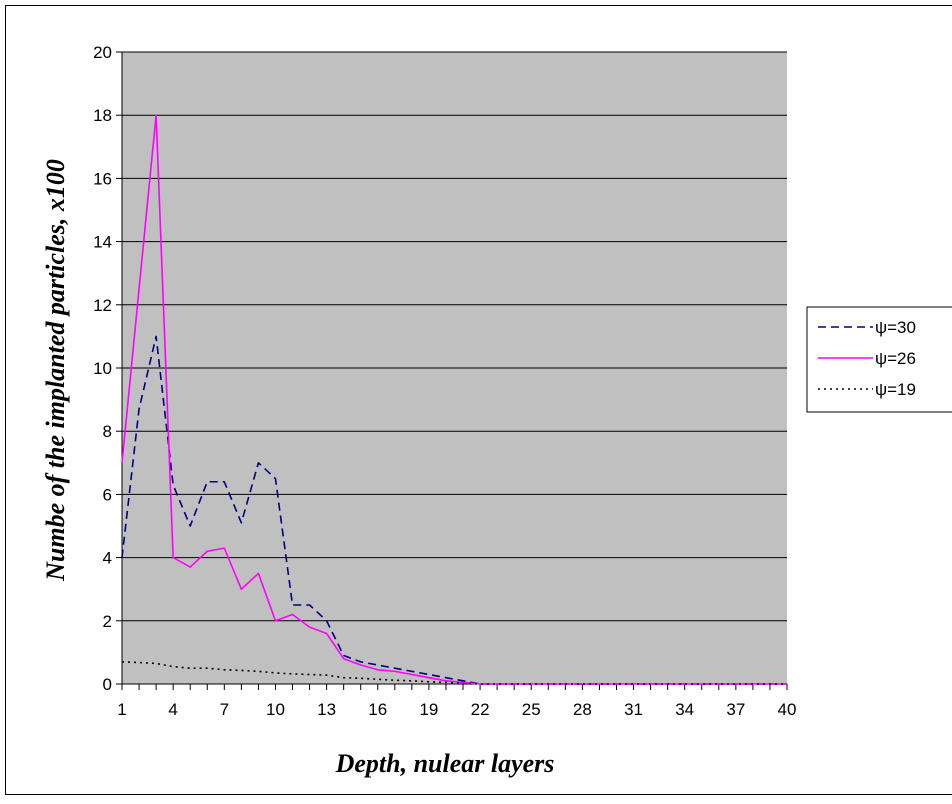 Image resolution: width=952 pixels, height=804 pixels. What do you see at coordinates (55, 370) in the screenshot?
I see `y-axis-title: Numbe of the implanted particles, x100` at bounding box center [55, 370].